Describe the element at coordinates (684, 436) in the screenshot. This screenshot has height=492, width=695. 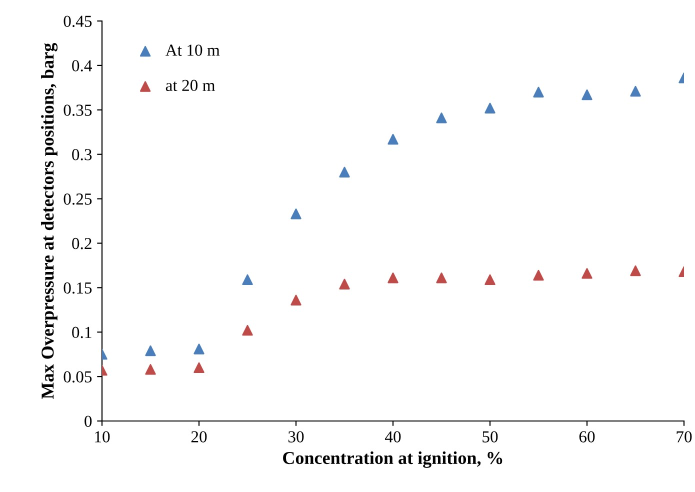
I see `x-tick-label: 70` at that location.